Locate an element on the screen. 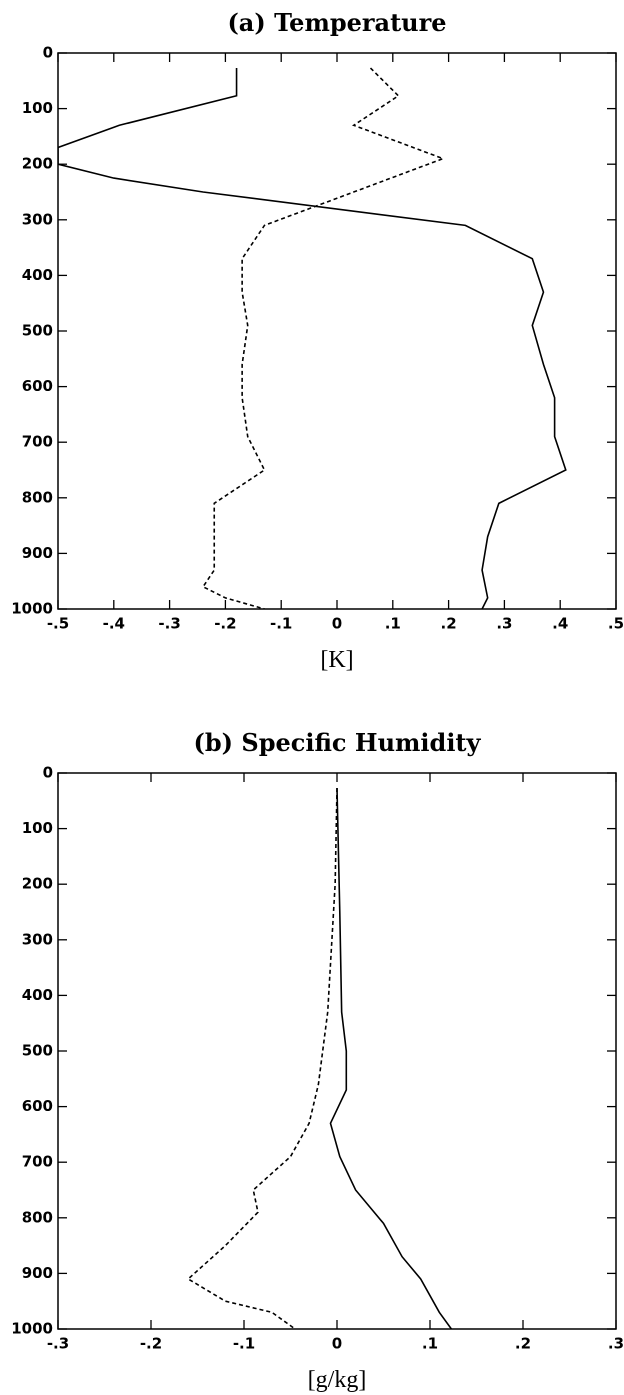 The width and height of the screenshot is (624, 1395). x-axis-label: [K] is located at coordinates (336, 660).